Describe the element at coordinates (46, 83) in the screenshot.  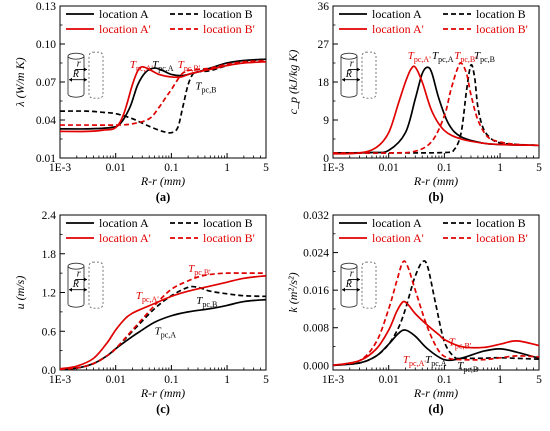
I see `y-tick-label: 0.07` at that location.